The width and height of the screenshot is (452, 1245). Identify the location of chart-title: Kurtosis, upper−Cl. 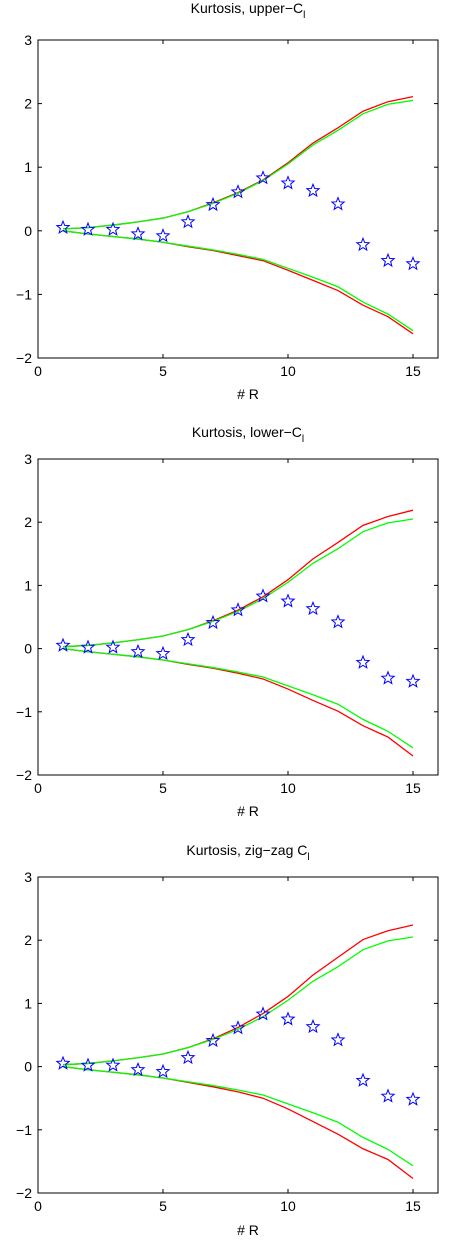
(248, 10).